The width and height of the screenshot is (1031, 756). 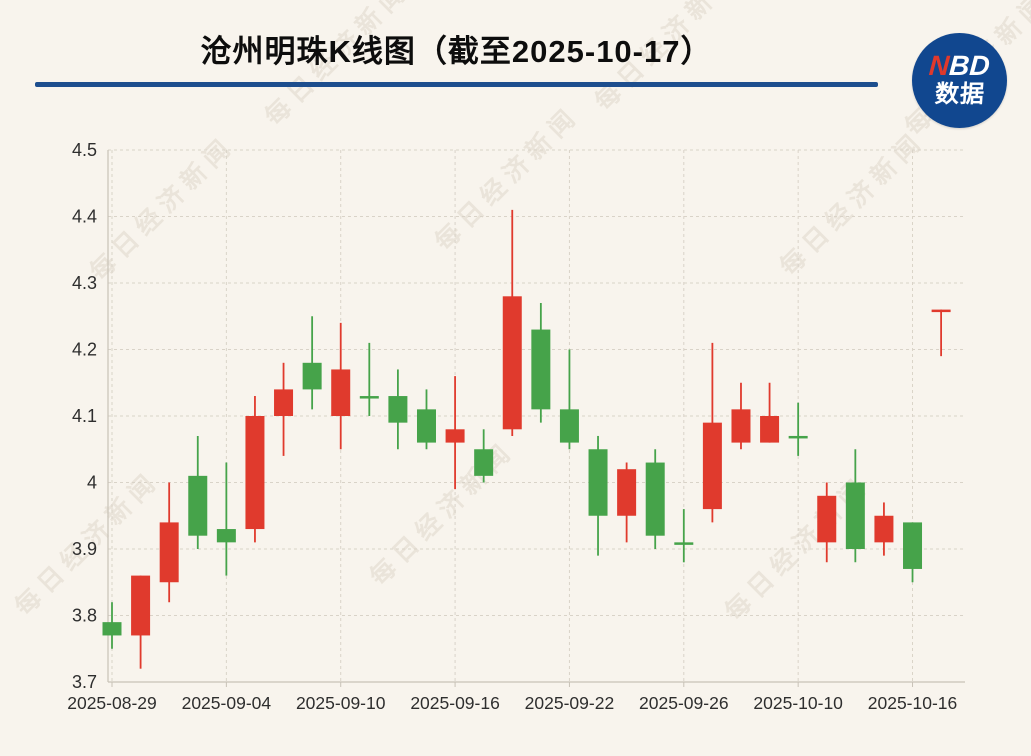 I want to click on logo-letters-bd: BD, so click(x=969, y=65).